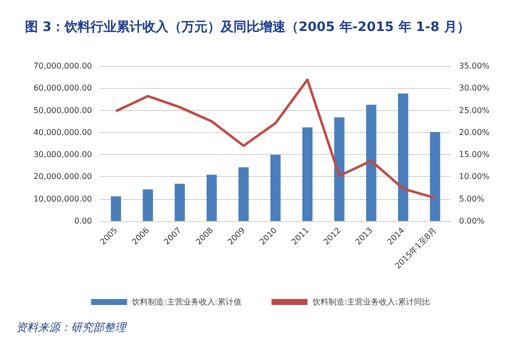 This screenshot has width=521, height=347. I want to click on y-tick-label: 30,000,000.00, so click(62, 155).